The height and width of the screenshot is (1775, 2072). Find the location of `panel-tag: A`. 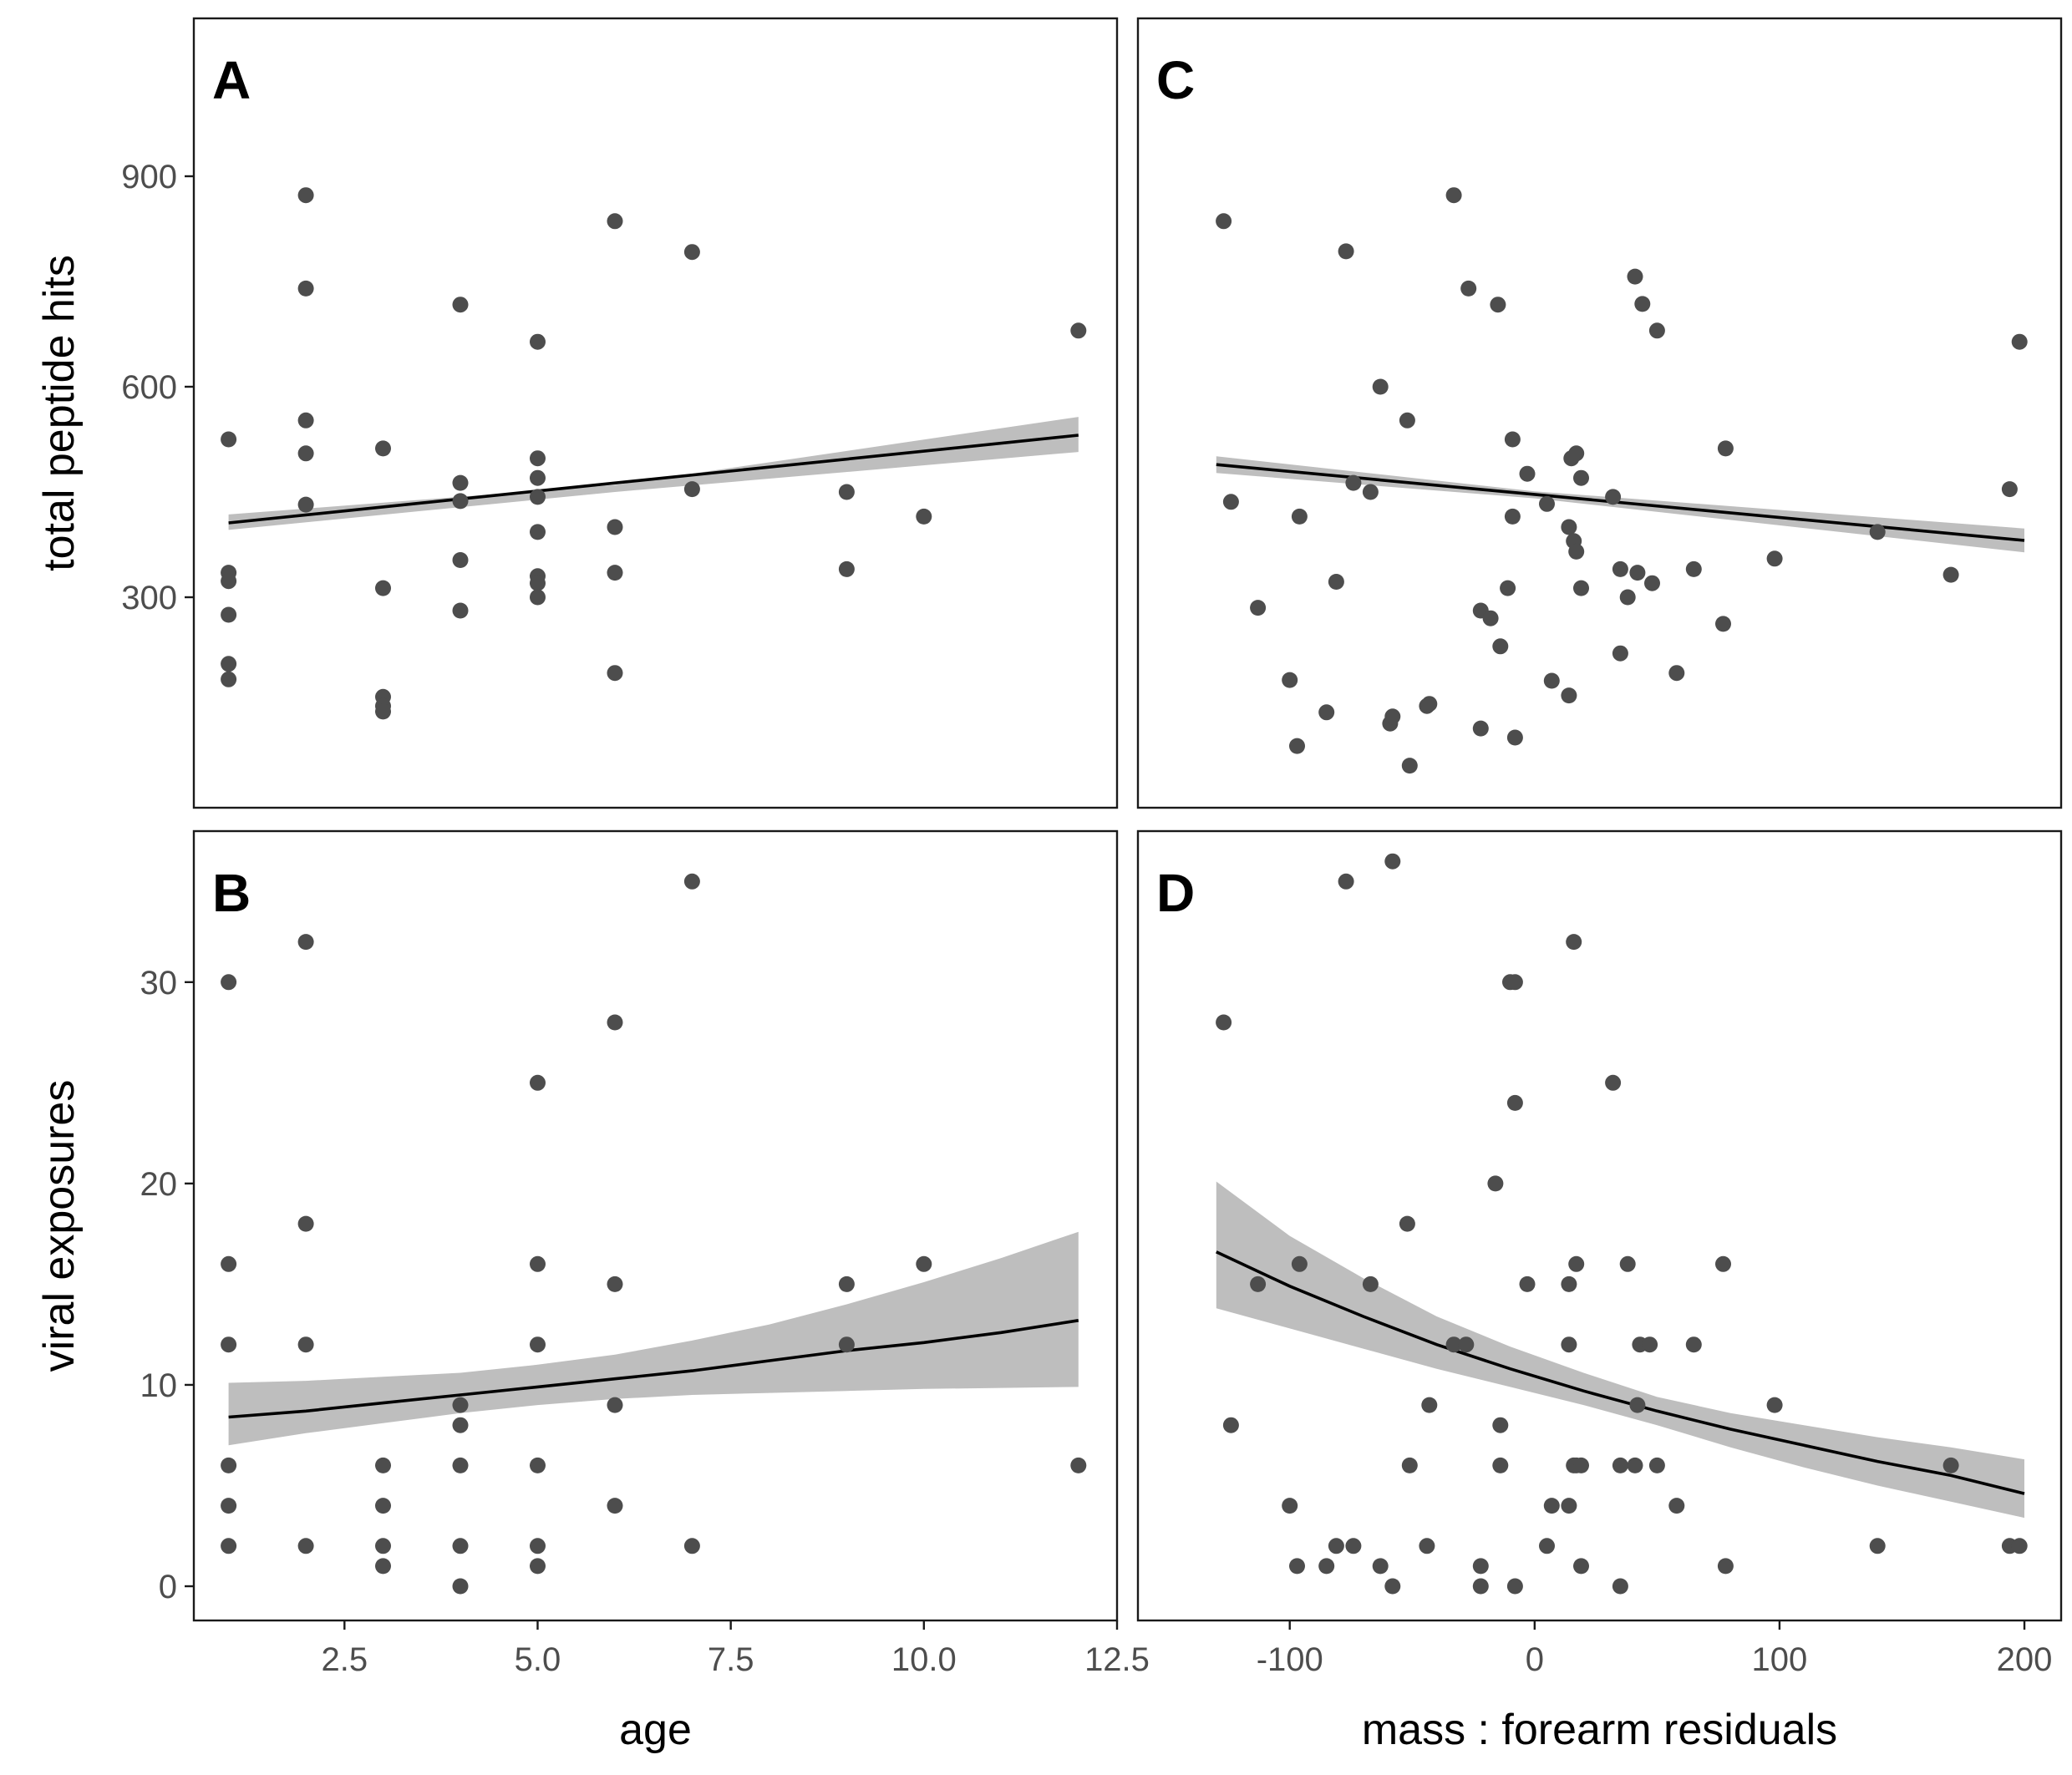

panel-tag: A is located at coordinates (231, 80).